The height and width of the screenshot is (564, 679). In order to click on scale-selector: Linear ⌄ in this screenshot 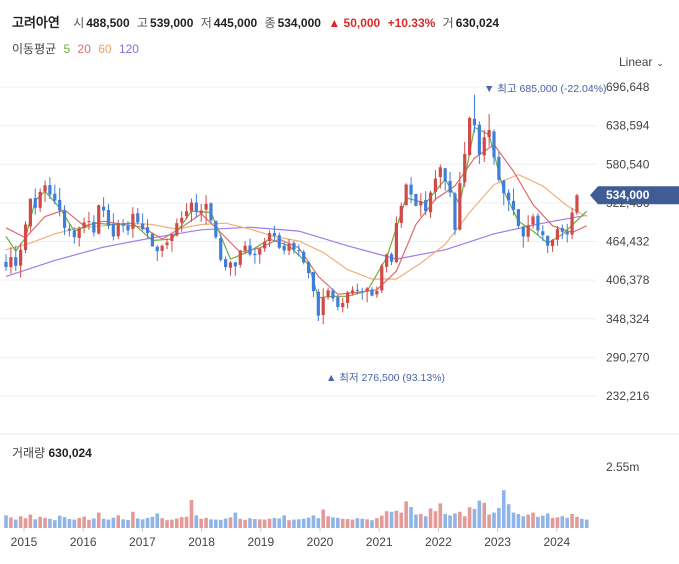, I will do `click(641, 62)`.